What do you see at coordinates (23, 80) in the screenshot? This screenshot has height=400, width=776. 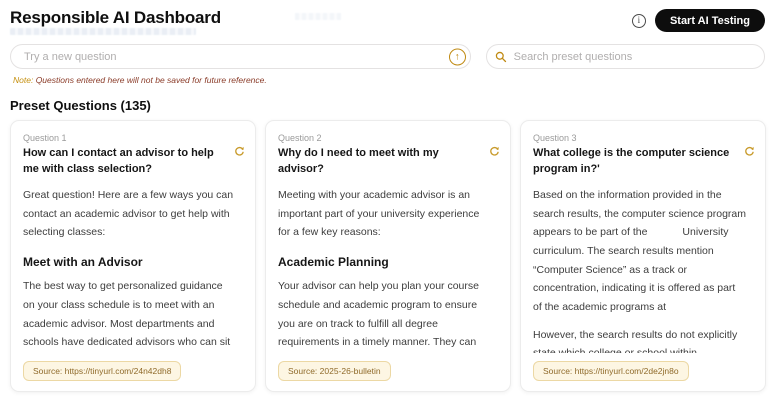 I see `note-prefix: Note:` at bounding box center [23, 80].